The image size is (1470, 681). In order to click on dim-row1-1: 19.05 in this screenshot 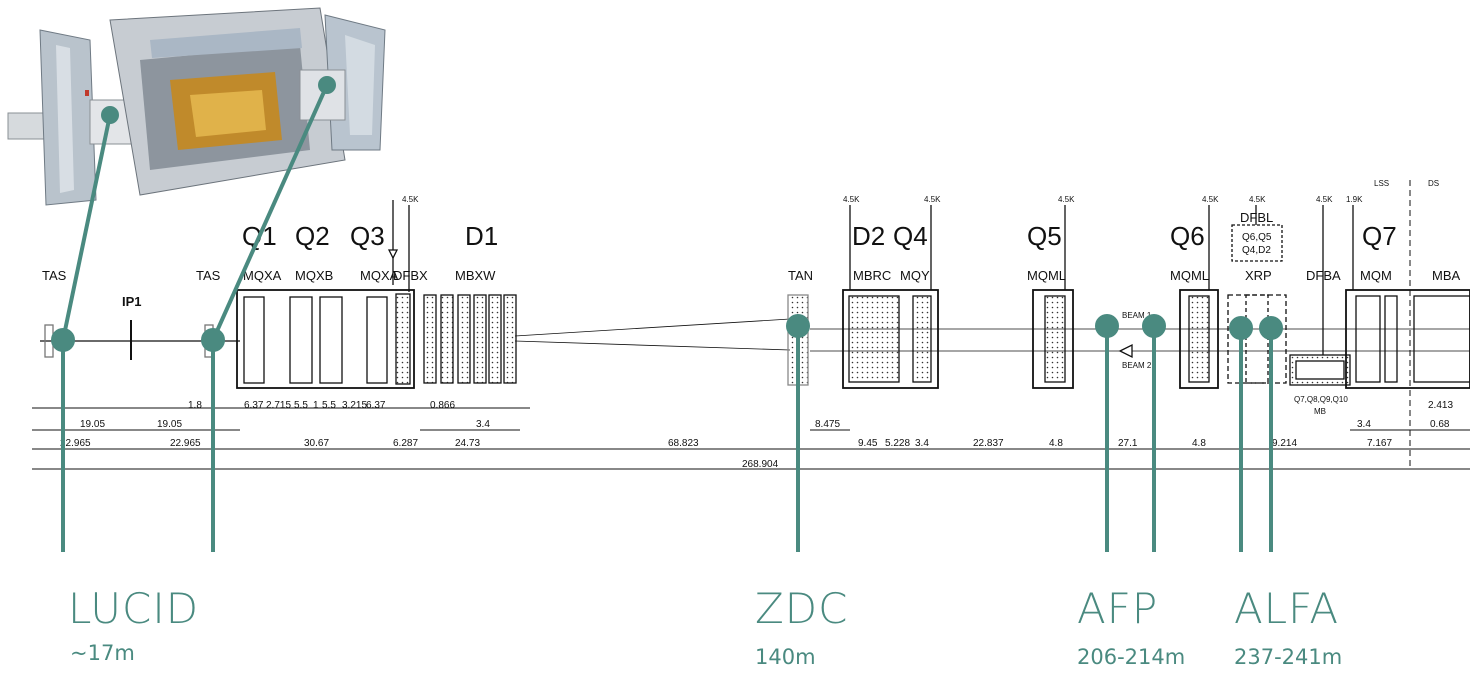, I will do `click(169, 424)`.